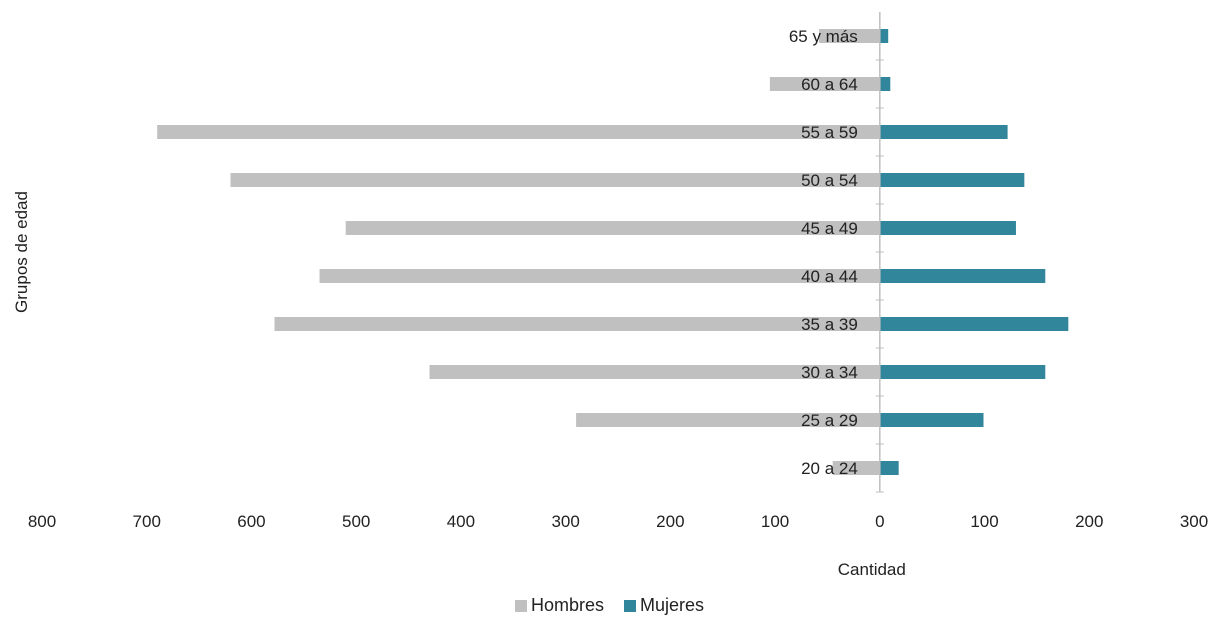 The height and width of the screenshot is (624, 1219). I want to click on x-tick-label-5: 300, so click(565, 521).